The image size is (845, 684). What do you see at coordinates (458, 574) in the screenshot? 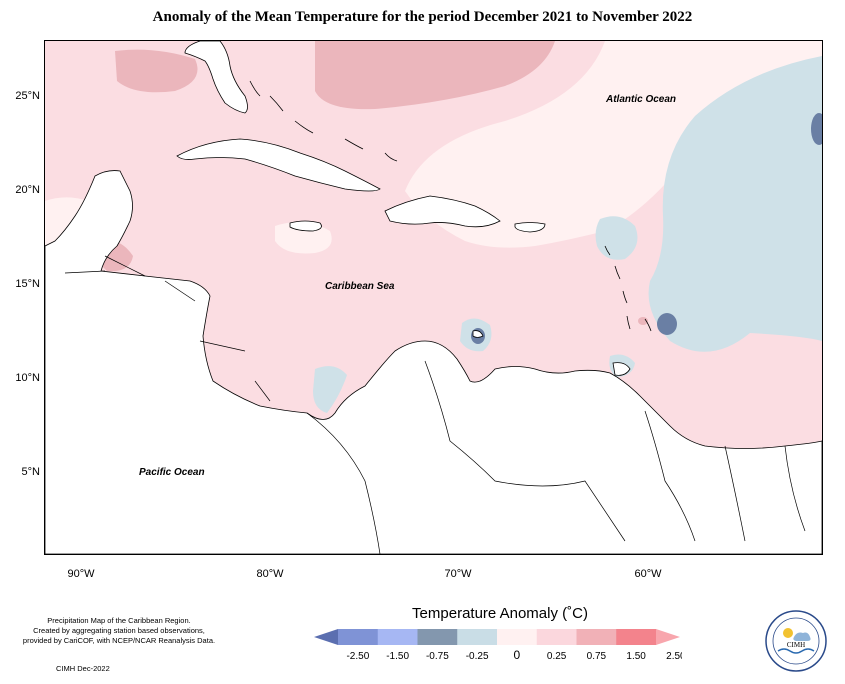
I see `lon-label-70w: 70°W` at bounding box center [458, 574].